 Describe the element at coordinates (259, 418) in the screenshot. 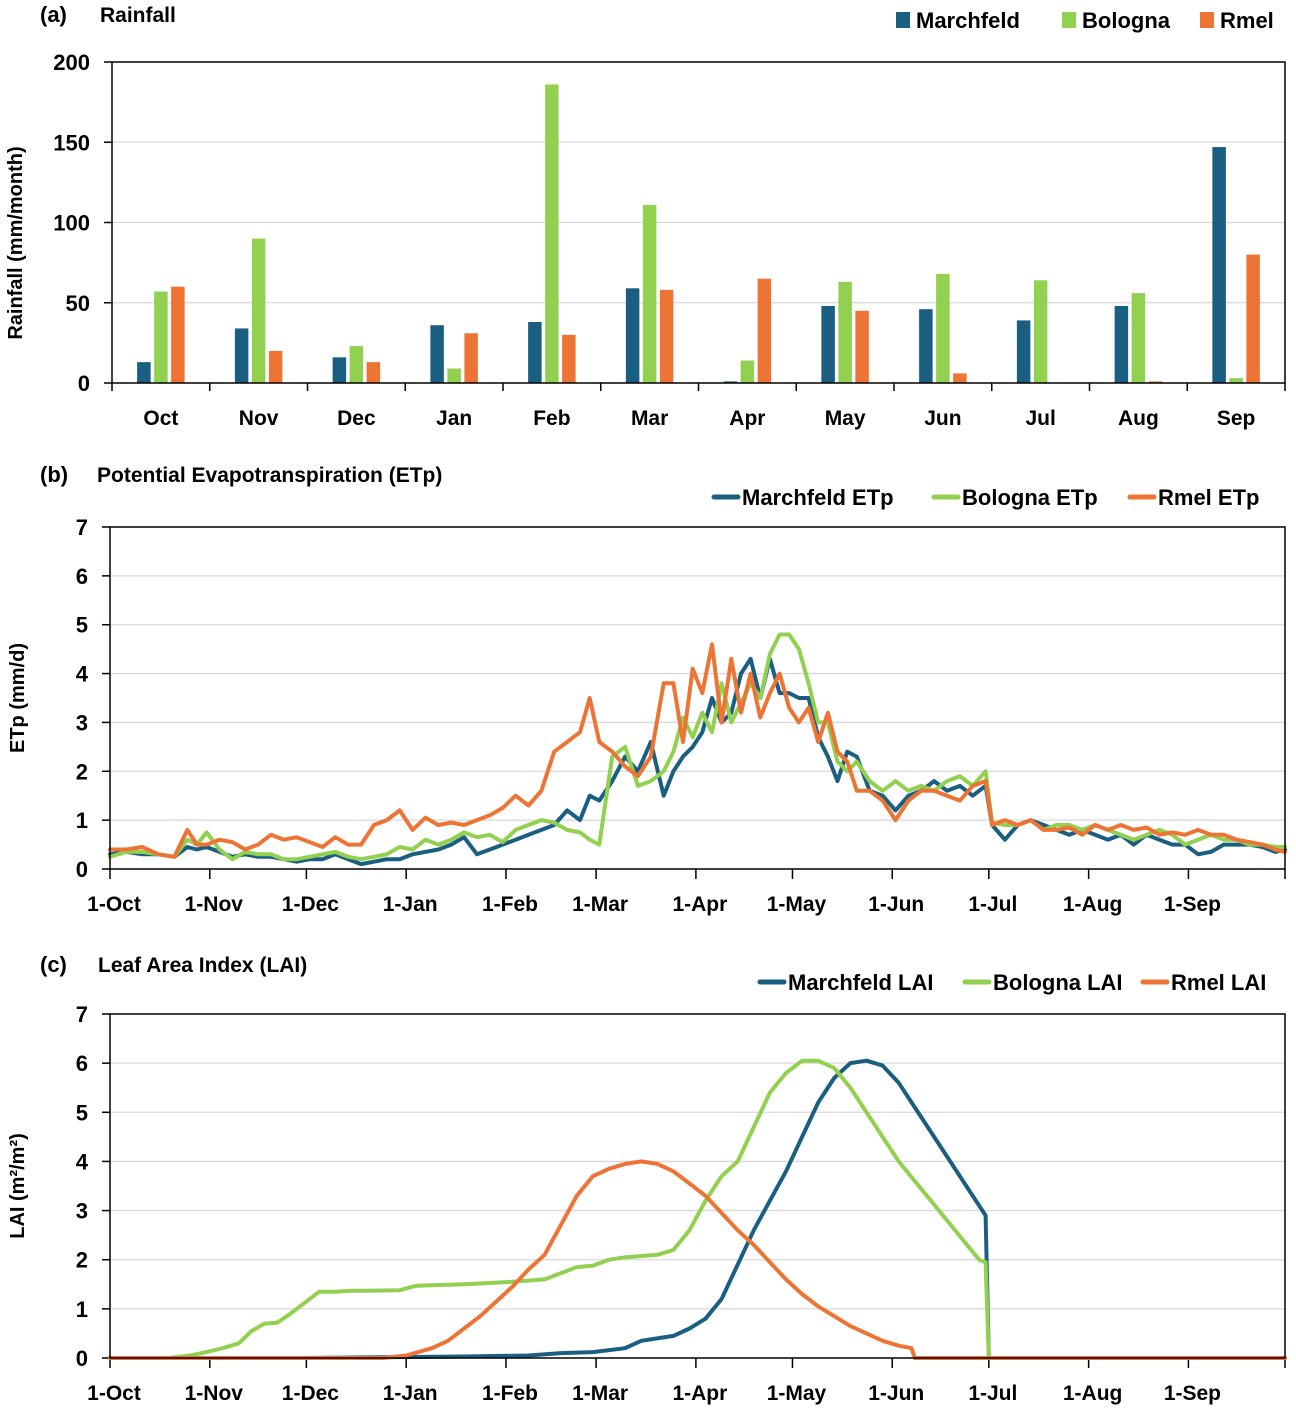

I see `x-tick-label: Nov` at that location.